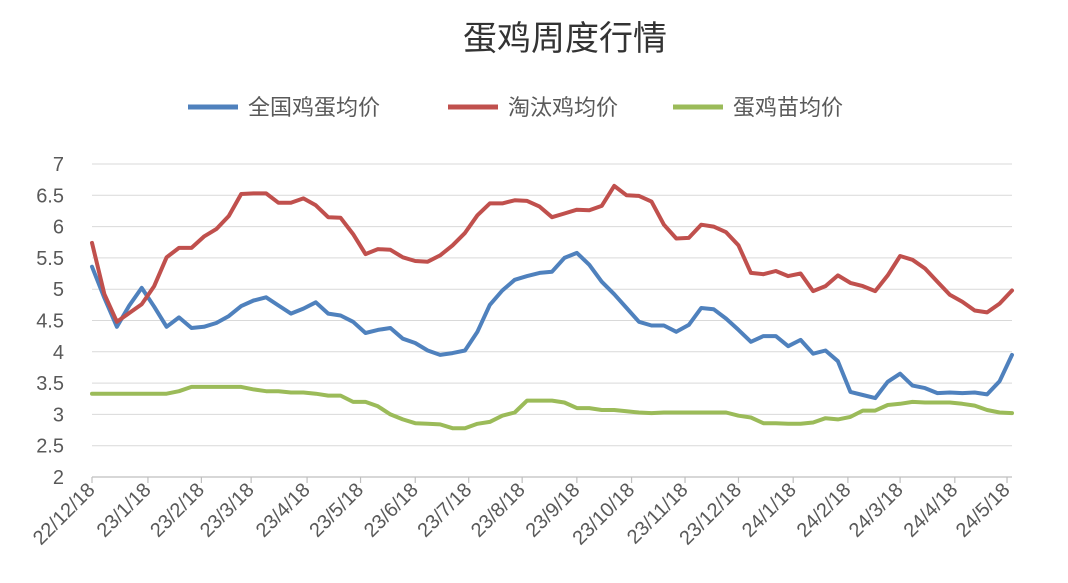  Describe the element at coordinates (58, 478) in the screenshot. I see `y-tick-label: 2` at that location.